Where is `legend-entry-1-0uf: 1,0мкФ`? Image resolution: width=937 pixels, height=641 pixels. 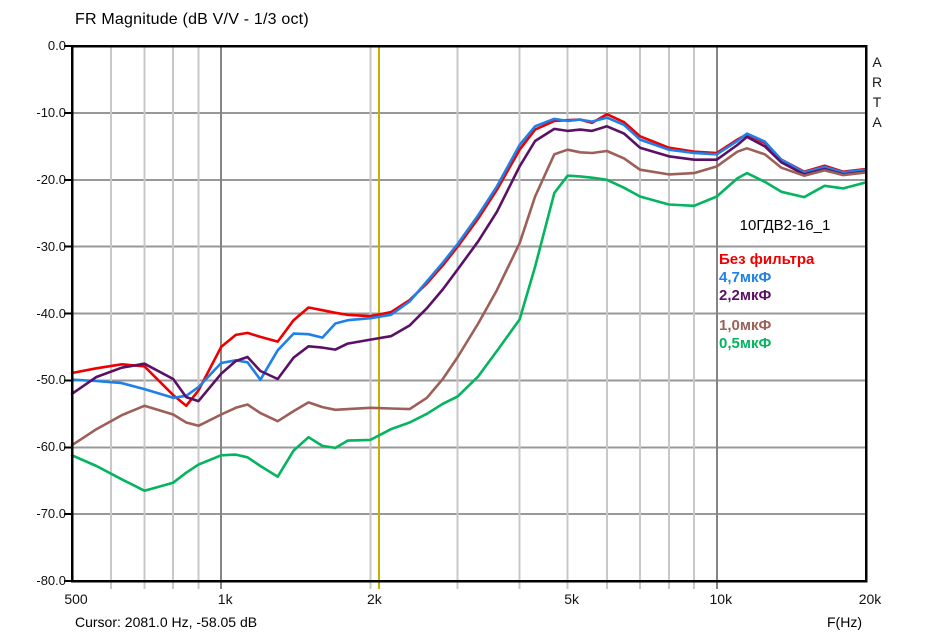
legend-entry-1-0uf: 1,0мкФ is located at coordinates (745, 325).